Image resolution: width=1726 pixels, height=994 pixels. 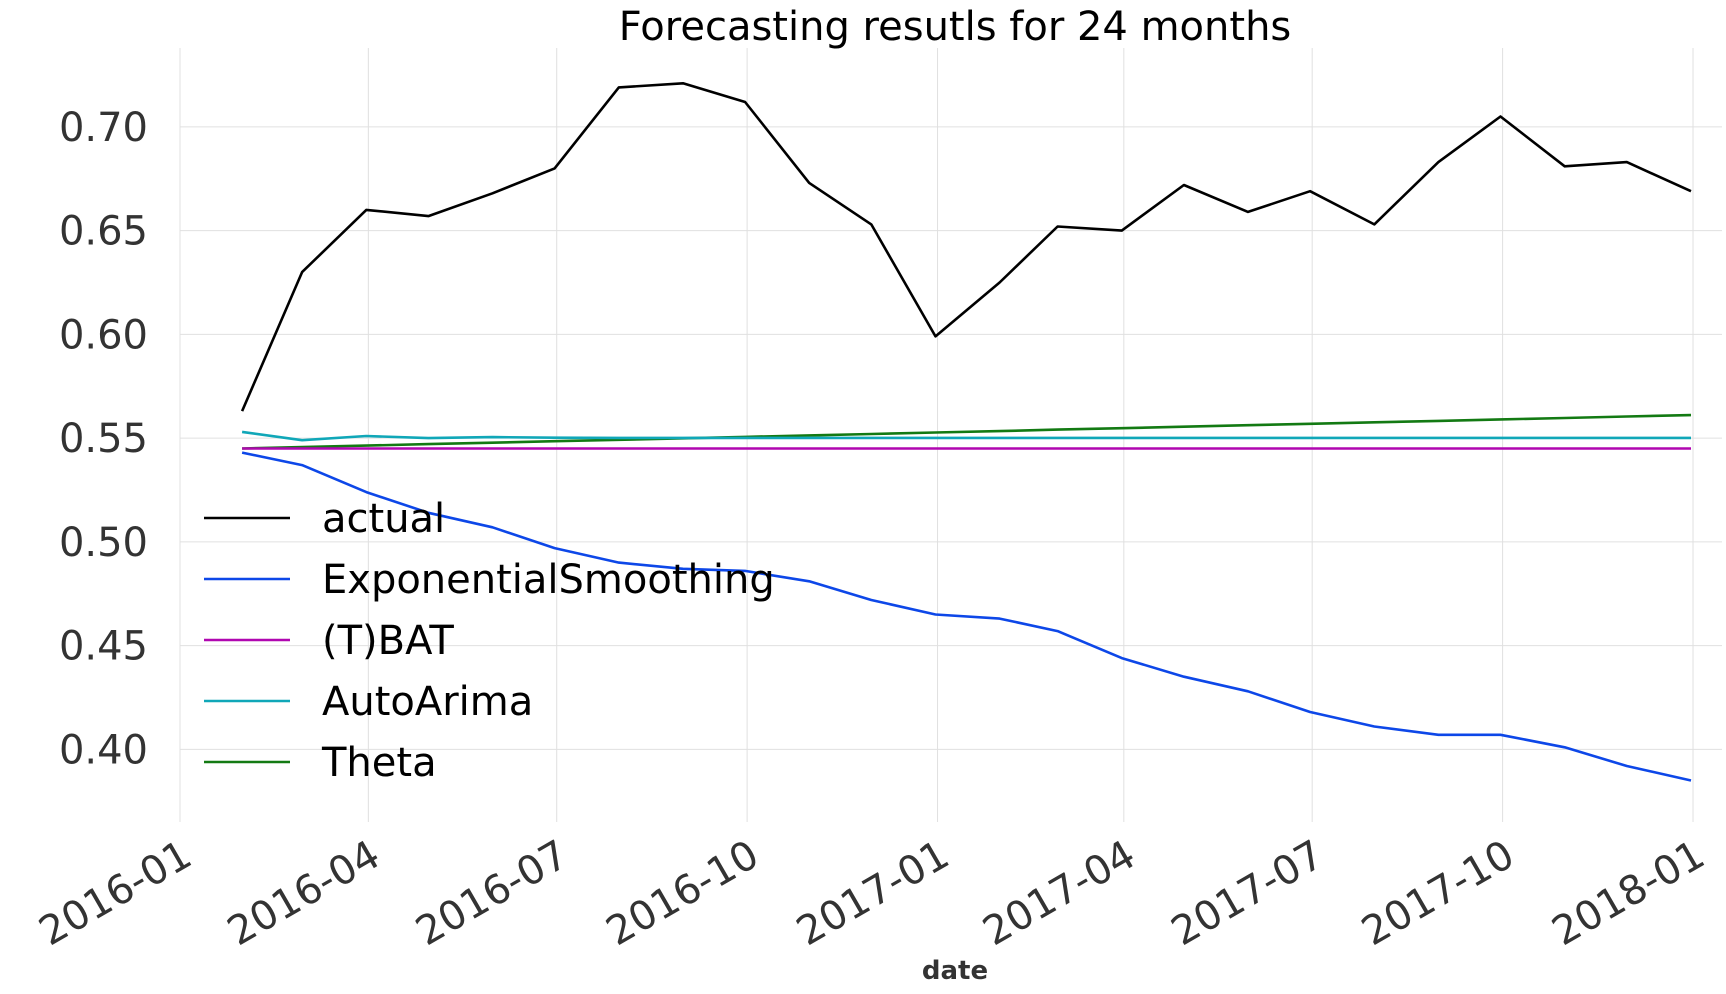 What do you see at coordinates (383, 519) in the screenshot?
I see `legend-label-actual: actual` at bounding box center [383, 519].